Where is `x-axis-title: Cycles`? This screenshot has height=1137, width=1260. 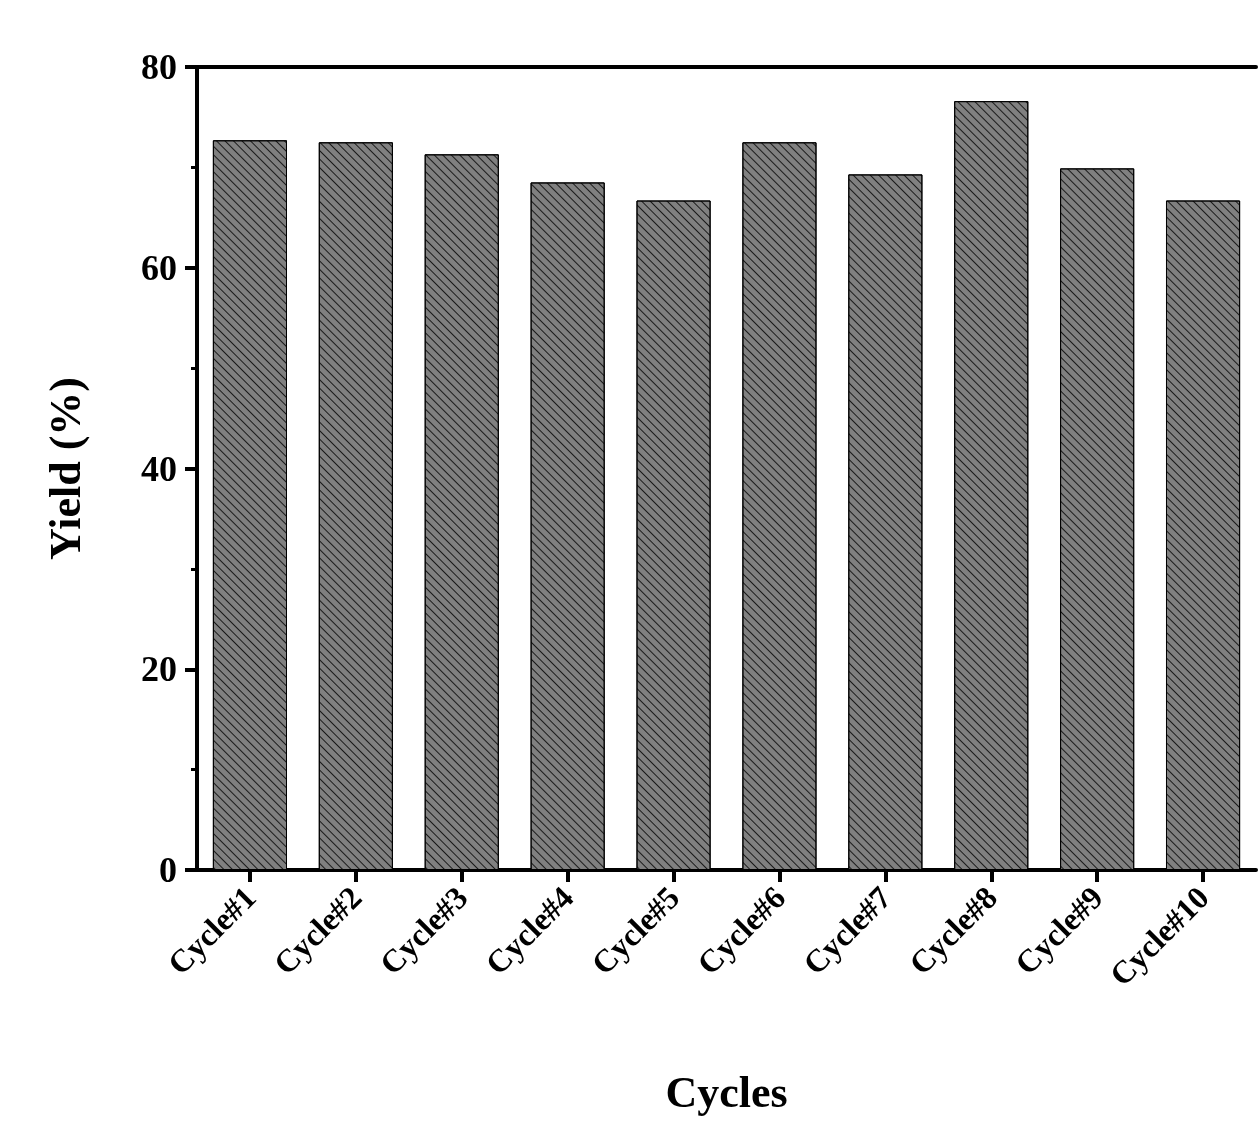 x-axis-title: Cycles is located at coordinates (726, 1092).